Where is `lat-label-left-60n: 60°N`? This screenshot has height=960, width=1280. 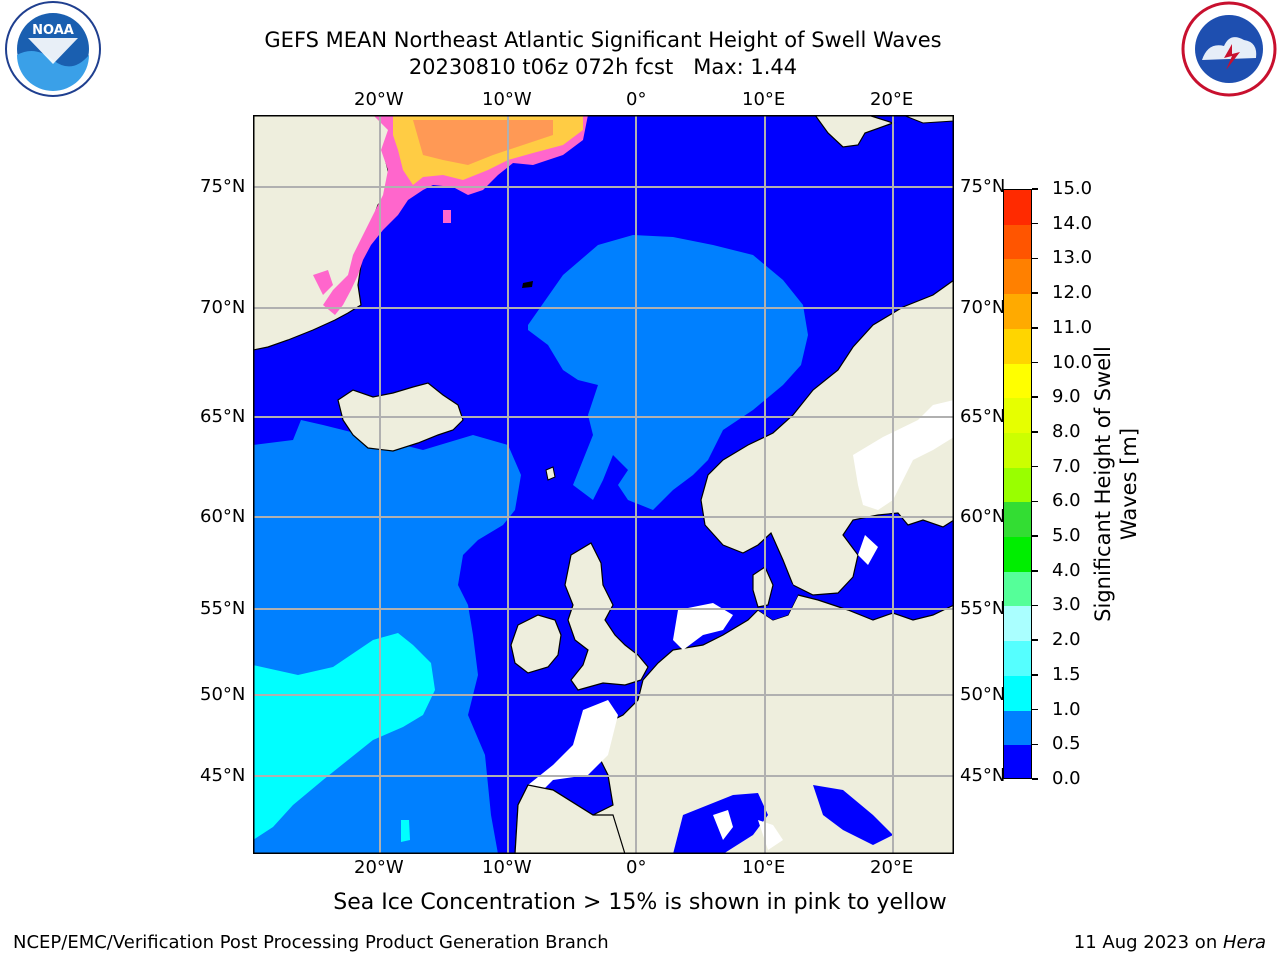 lat-label-left-60n: 60°N is located at coordinates (223, 516).